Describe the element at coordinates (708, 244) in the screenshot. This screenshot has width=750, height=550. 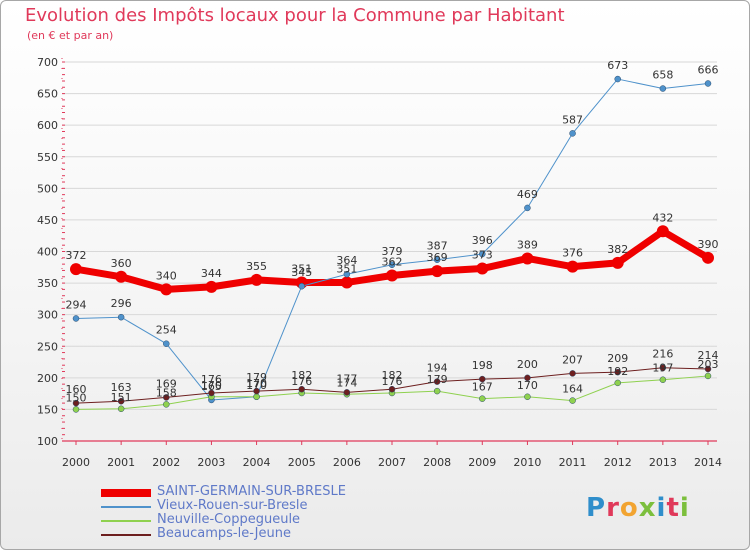
I see `data-label: 390` at that location.